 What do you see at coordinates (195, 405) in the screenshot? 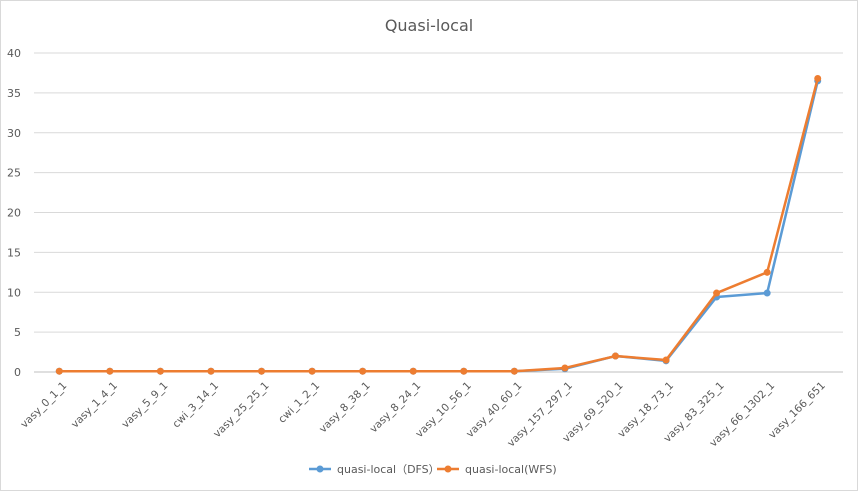
I see `x-tick-label: cwi_3_14_1` at bounding box center [195, 405].